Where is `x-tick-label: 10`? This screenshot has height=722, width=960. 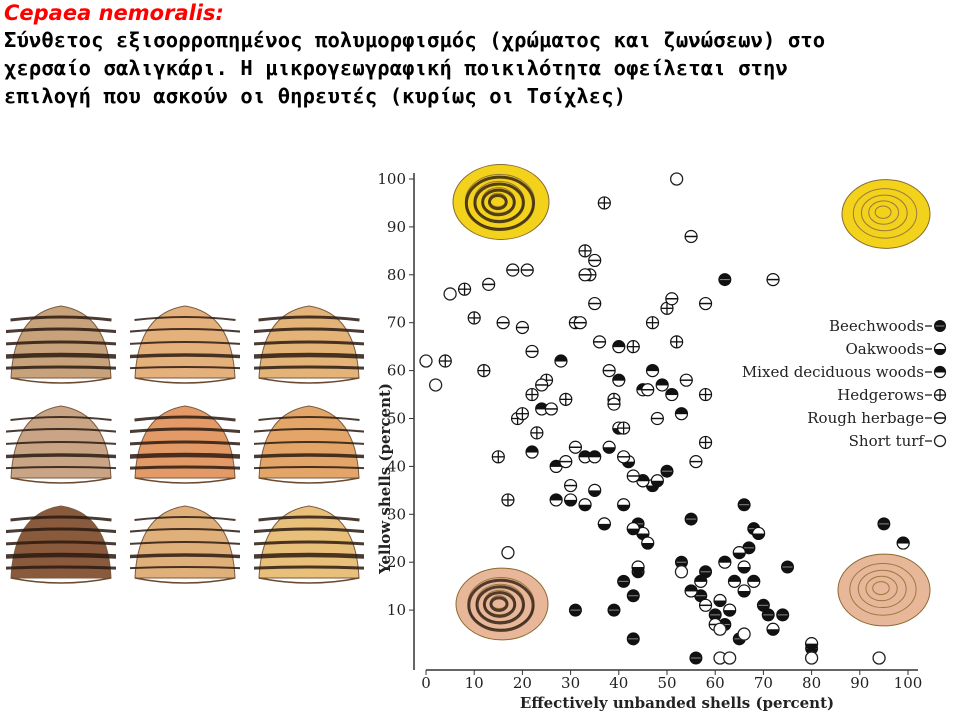 x-tick-label: 10 is located at coordinates (474, 683).